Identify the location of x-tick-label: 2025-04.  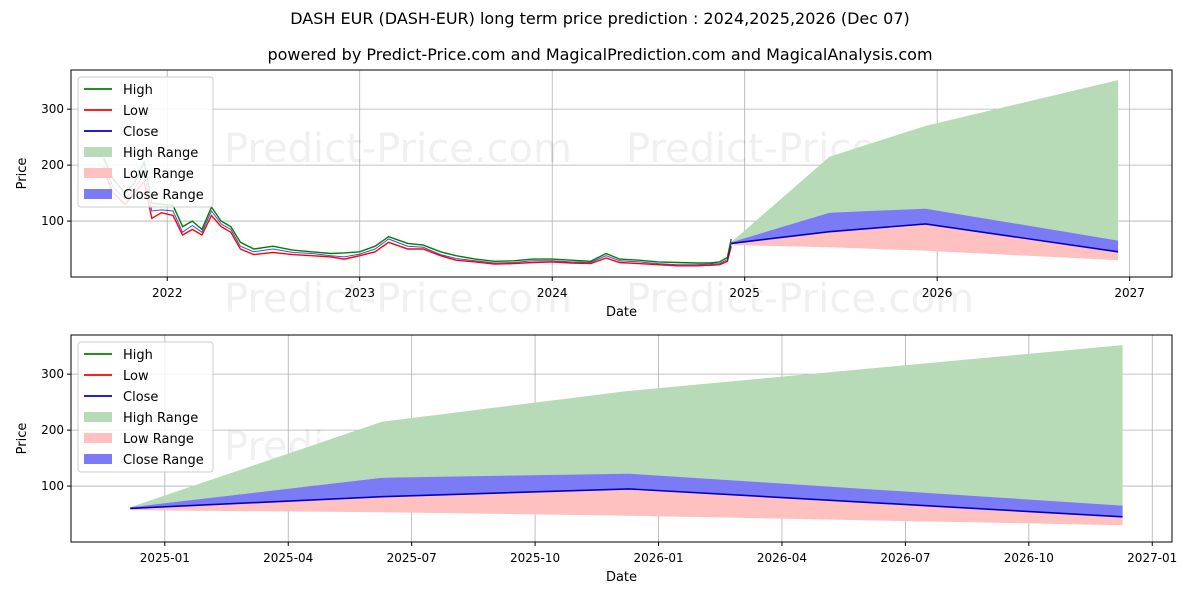
(288, 558).